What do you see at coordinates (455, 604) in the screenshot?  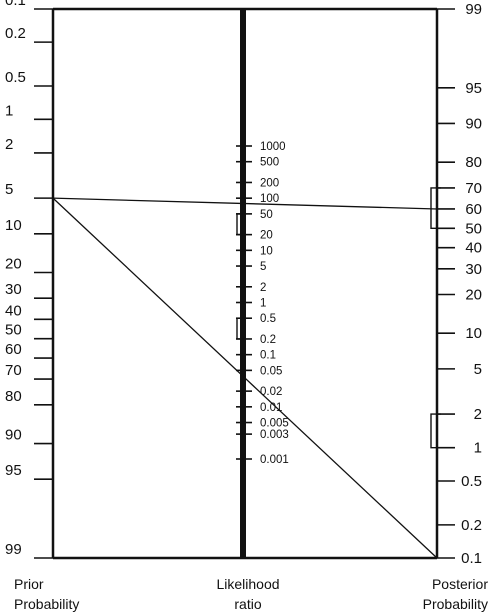 I see `posterior-caption-line2: Probability` at bounding box center [455, 604].